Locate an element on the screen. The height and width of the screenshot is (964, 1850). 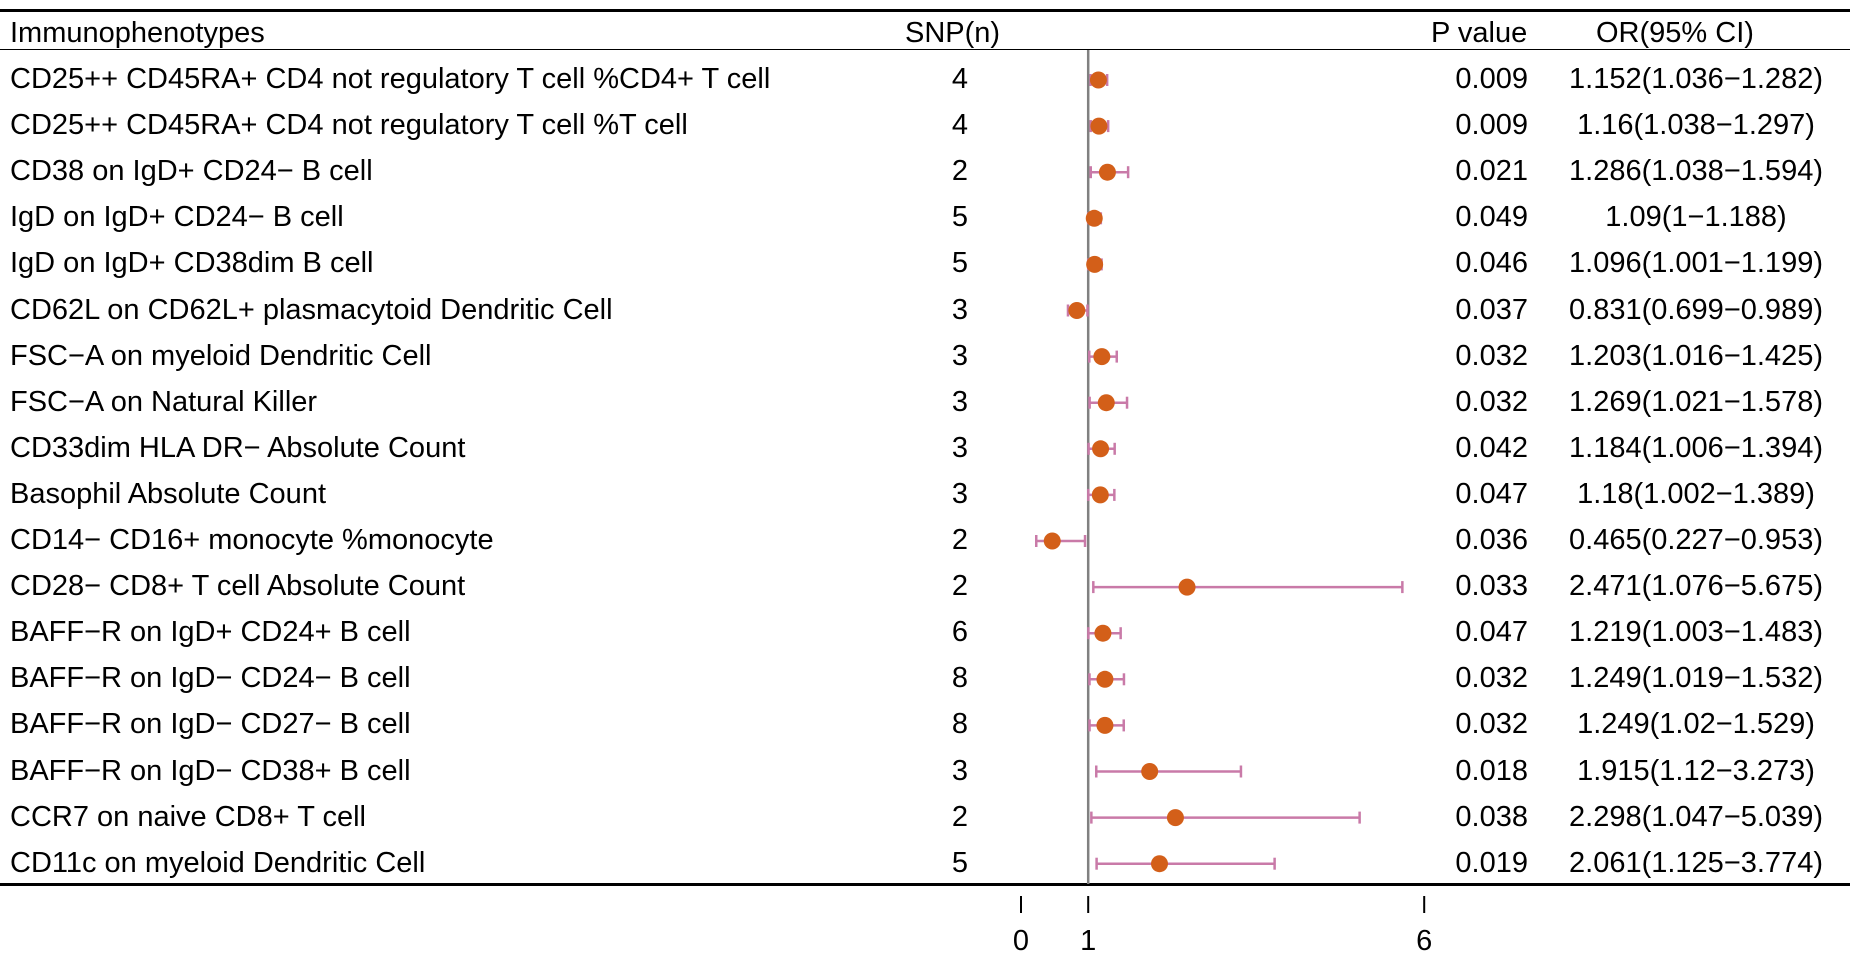
row-label: BAFF−R on IgD− CD38+ B cell is located at coordinates (210, 770).